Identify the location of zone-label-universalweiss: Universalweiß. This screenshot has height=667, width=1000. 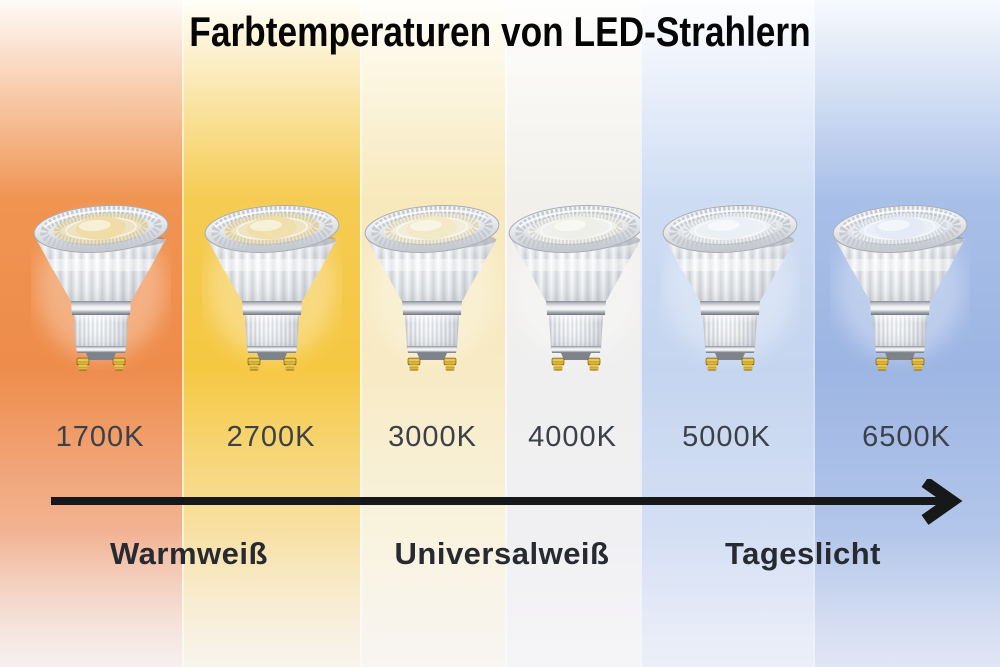
(502, 553).